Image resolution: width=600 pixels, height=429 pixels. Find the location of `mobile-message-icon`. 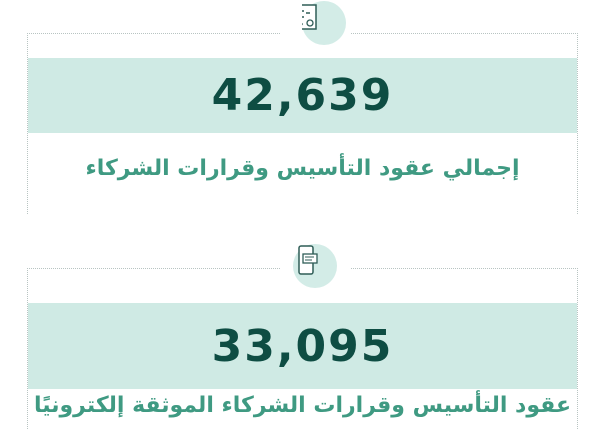

mobile-message-icon is located at coordinates (315, 266).